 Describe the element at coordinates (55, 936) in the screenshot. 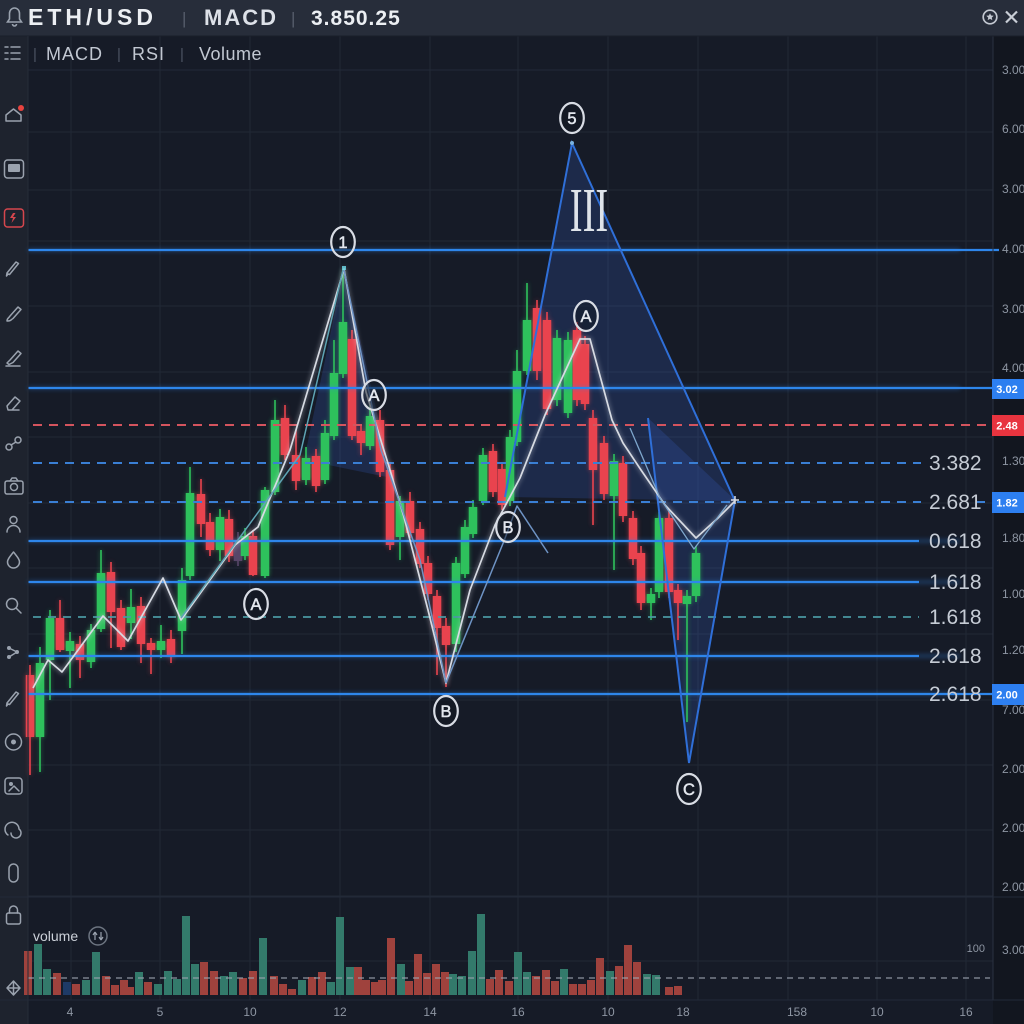

I see `svg-text: volume` at that location.